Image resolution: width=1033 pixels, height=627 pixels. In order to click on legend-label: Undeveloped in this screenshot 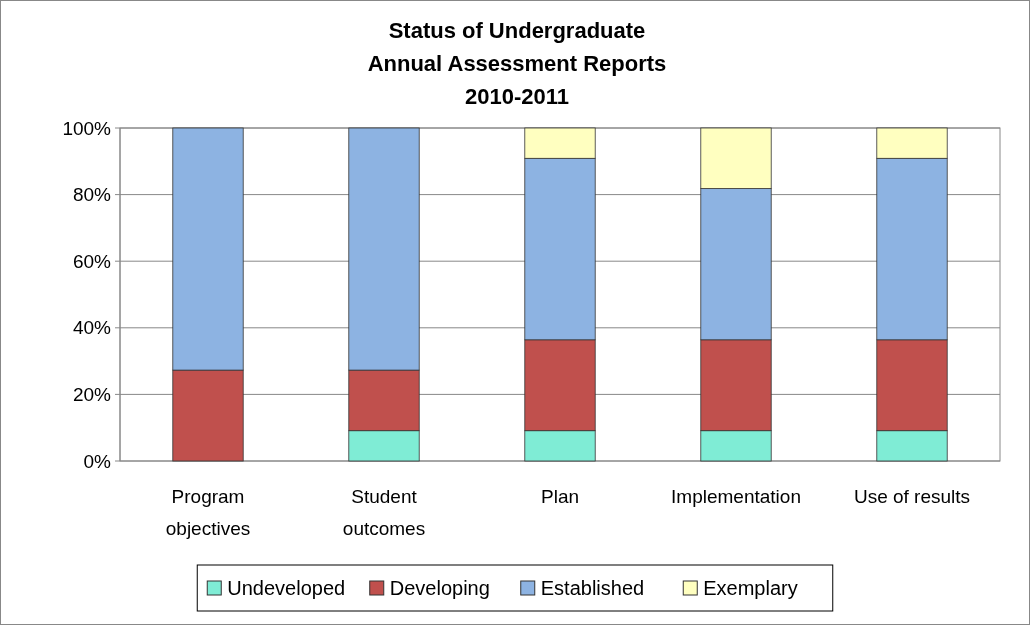, I will do `click(286, 588)`.